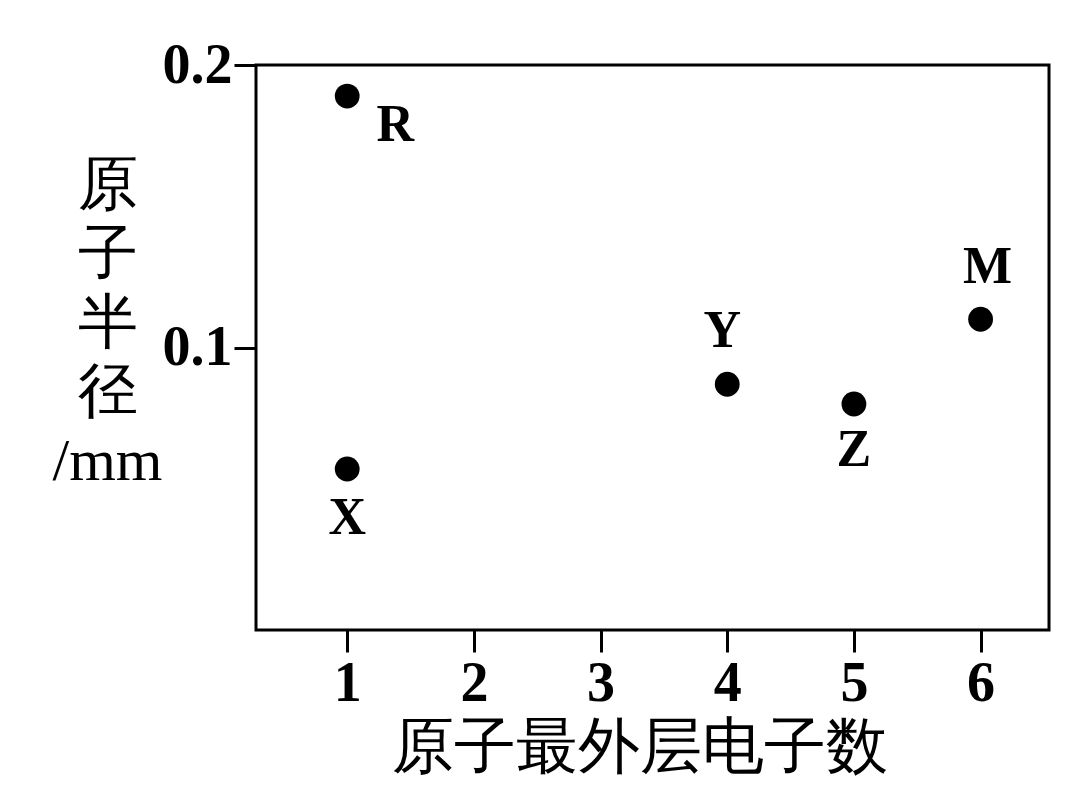 This screenshot has height=796, width=1080. Describe the element at coordinates (107, 321) in the screenshot. I see `y-axis-title: 原子半径/mm` at that location.